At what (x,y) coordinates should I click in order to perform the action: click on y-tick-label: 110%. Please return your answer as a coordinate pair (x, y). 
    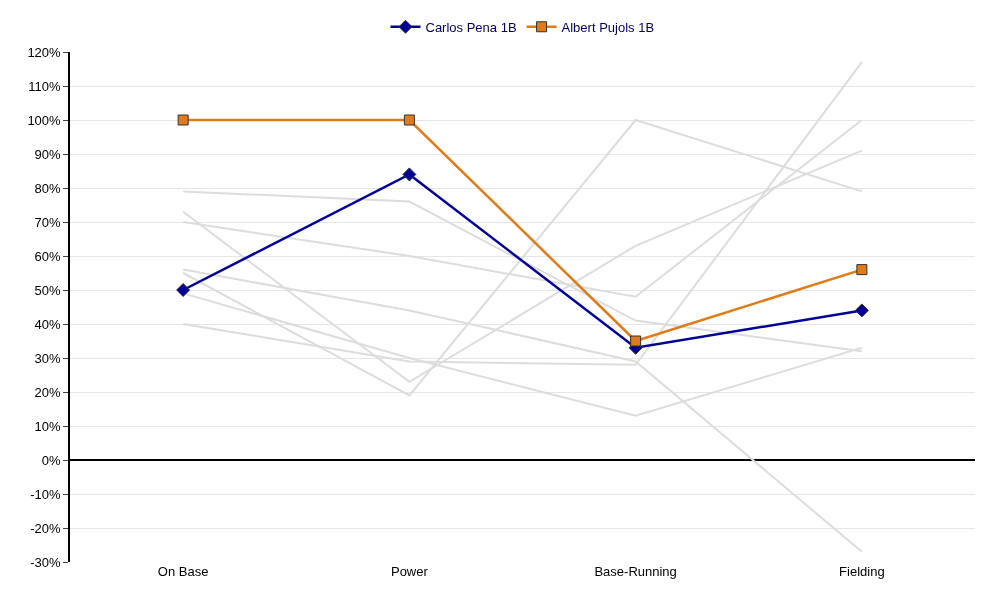
    Looking at the image, I should click on (45, 86).